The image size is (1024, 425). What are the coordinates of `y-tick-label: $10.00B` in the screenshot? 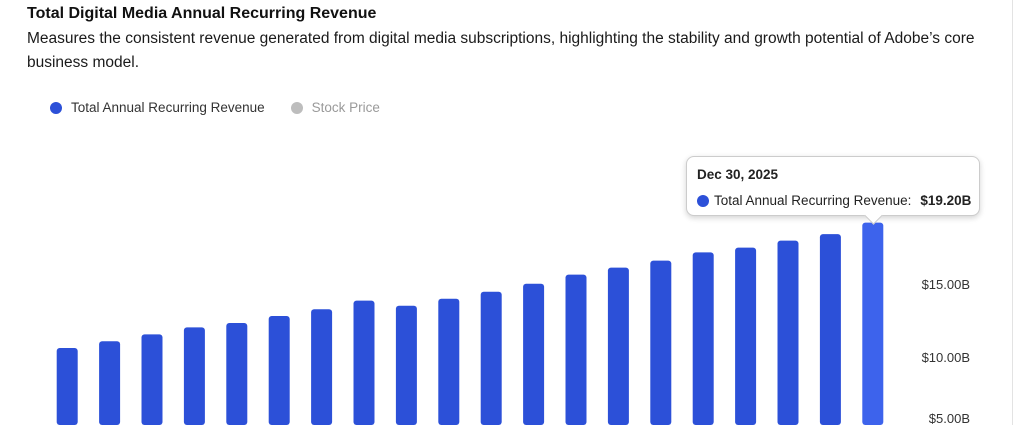 It's located at (946, 357).